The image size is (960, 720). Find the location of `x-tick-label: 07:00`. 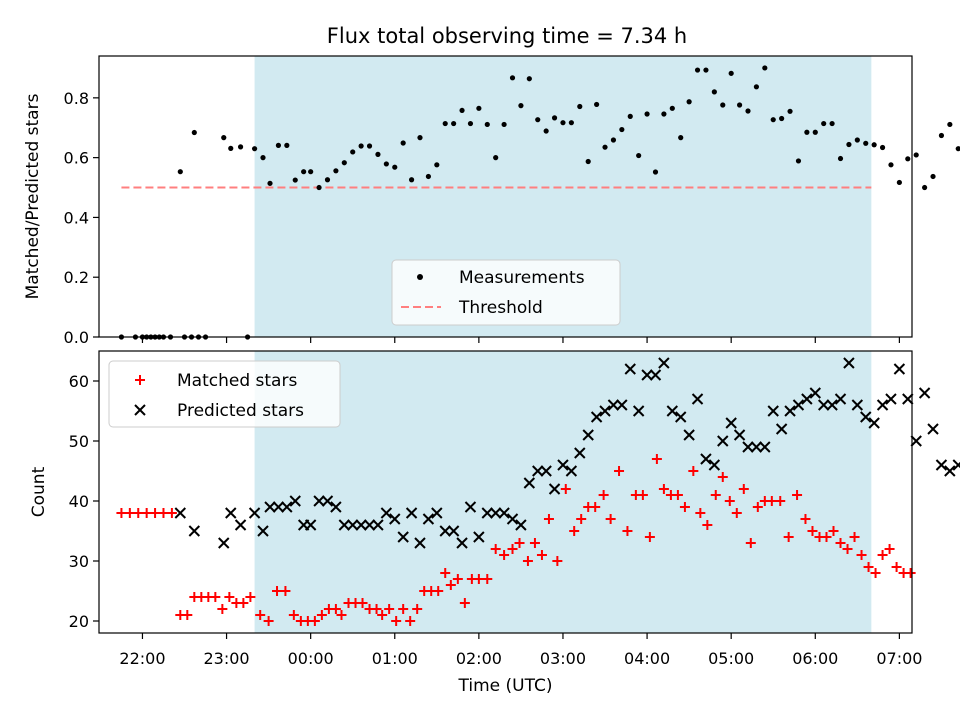

x-tick-label: 07:00 is located at coordinates (899, 658).